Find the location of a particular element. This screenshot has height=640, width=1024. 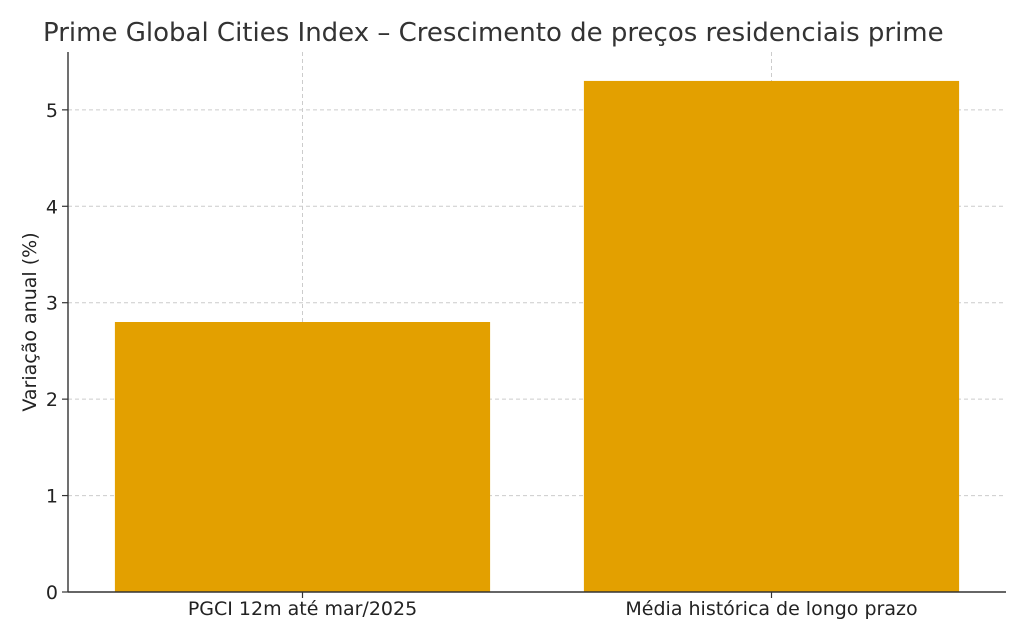

x-tick-label: PGCI 12m até mar/2025 is located at coordinates (302, 609).